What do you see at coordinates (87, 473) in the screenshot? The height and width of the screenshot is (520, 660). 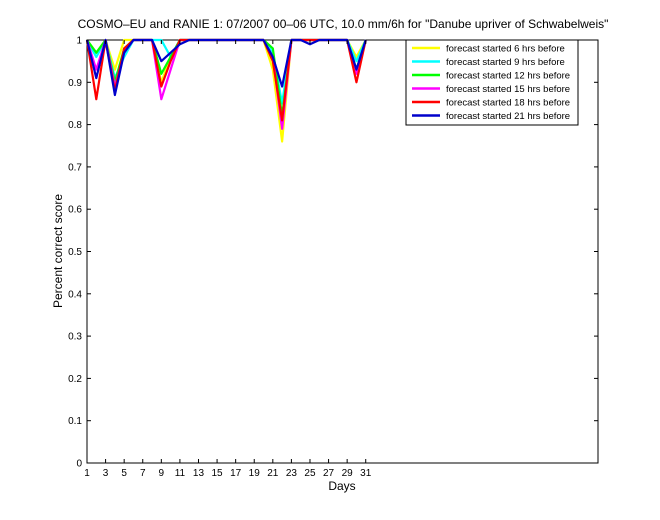 I see `x-tick-label: 1` at bounding box center [87, 473].